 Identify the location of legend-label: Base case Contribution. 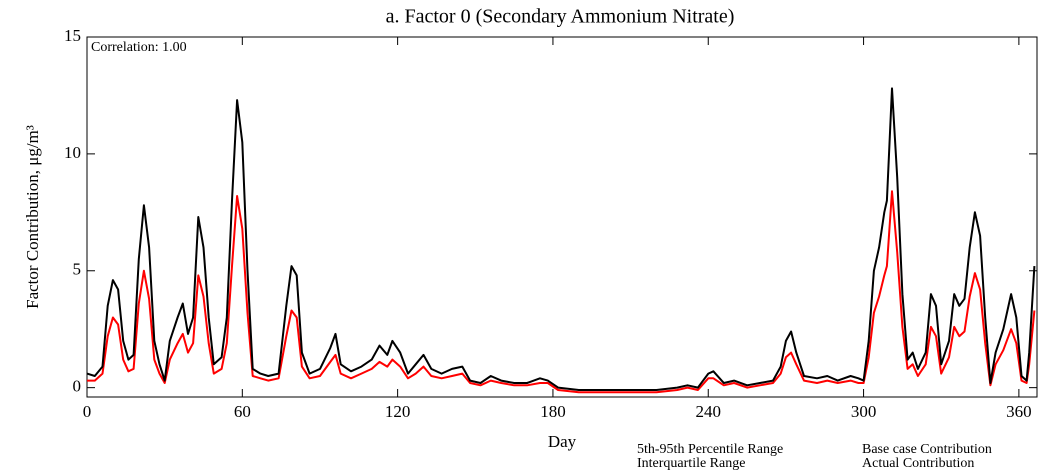
(927, 449).